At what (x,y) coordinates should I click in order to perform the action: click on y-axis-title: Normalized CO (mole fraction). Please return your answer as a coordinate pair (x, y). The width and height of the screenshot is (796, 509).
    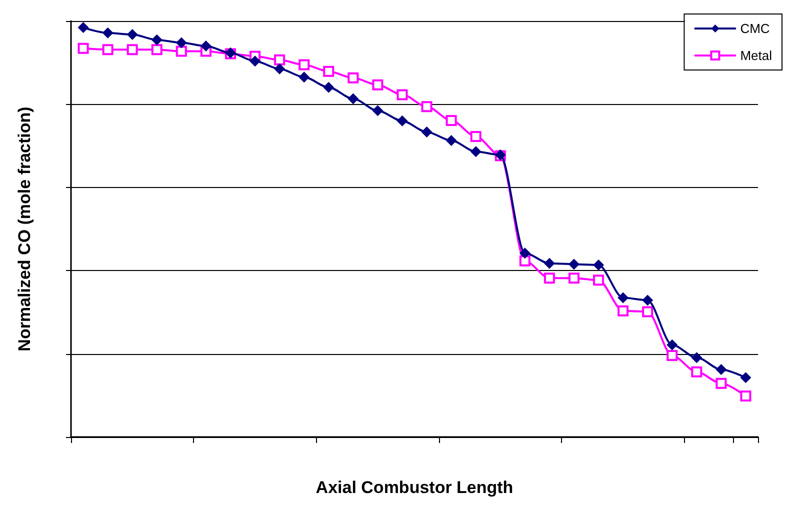
    Looking at the image, I should click on (24, 229).